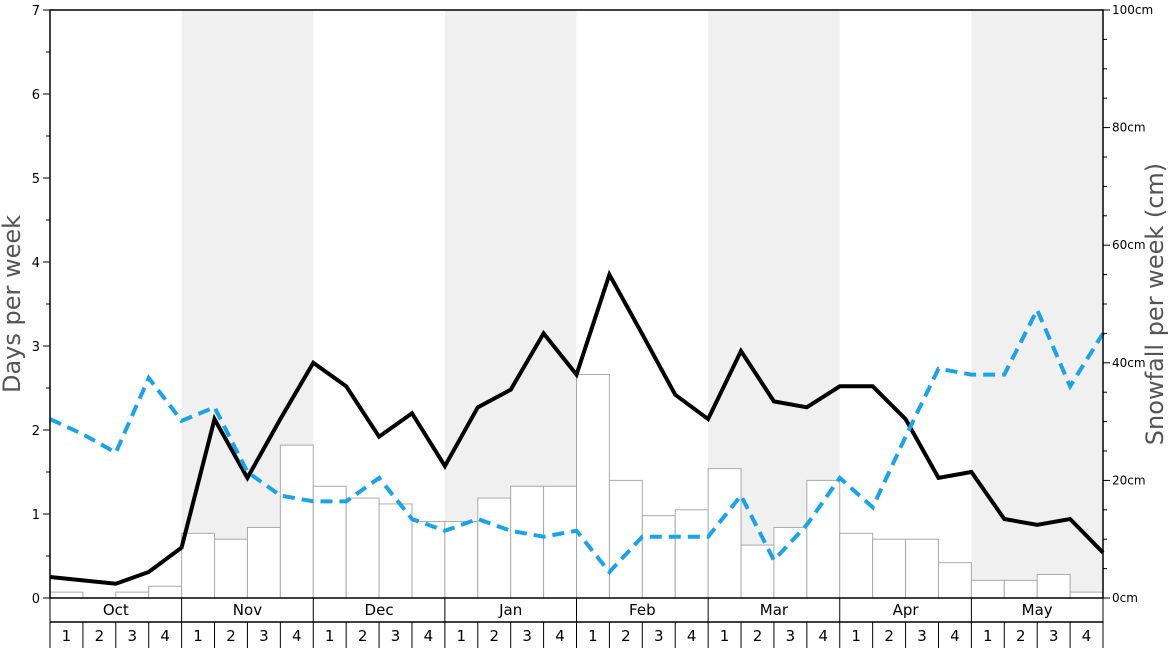  I want to click on right-tick-label: 100cm, so click(1132, 10).